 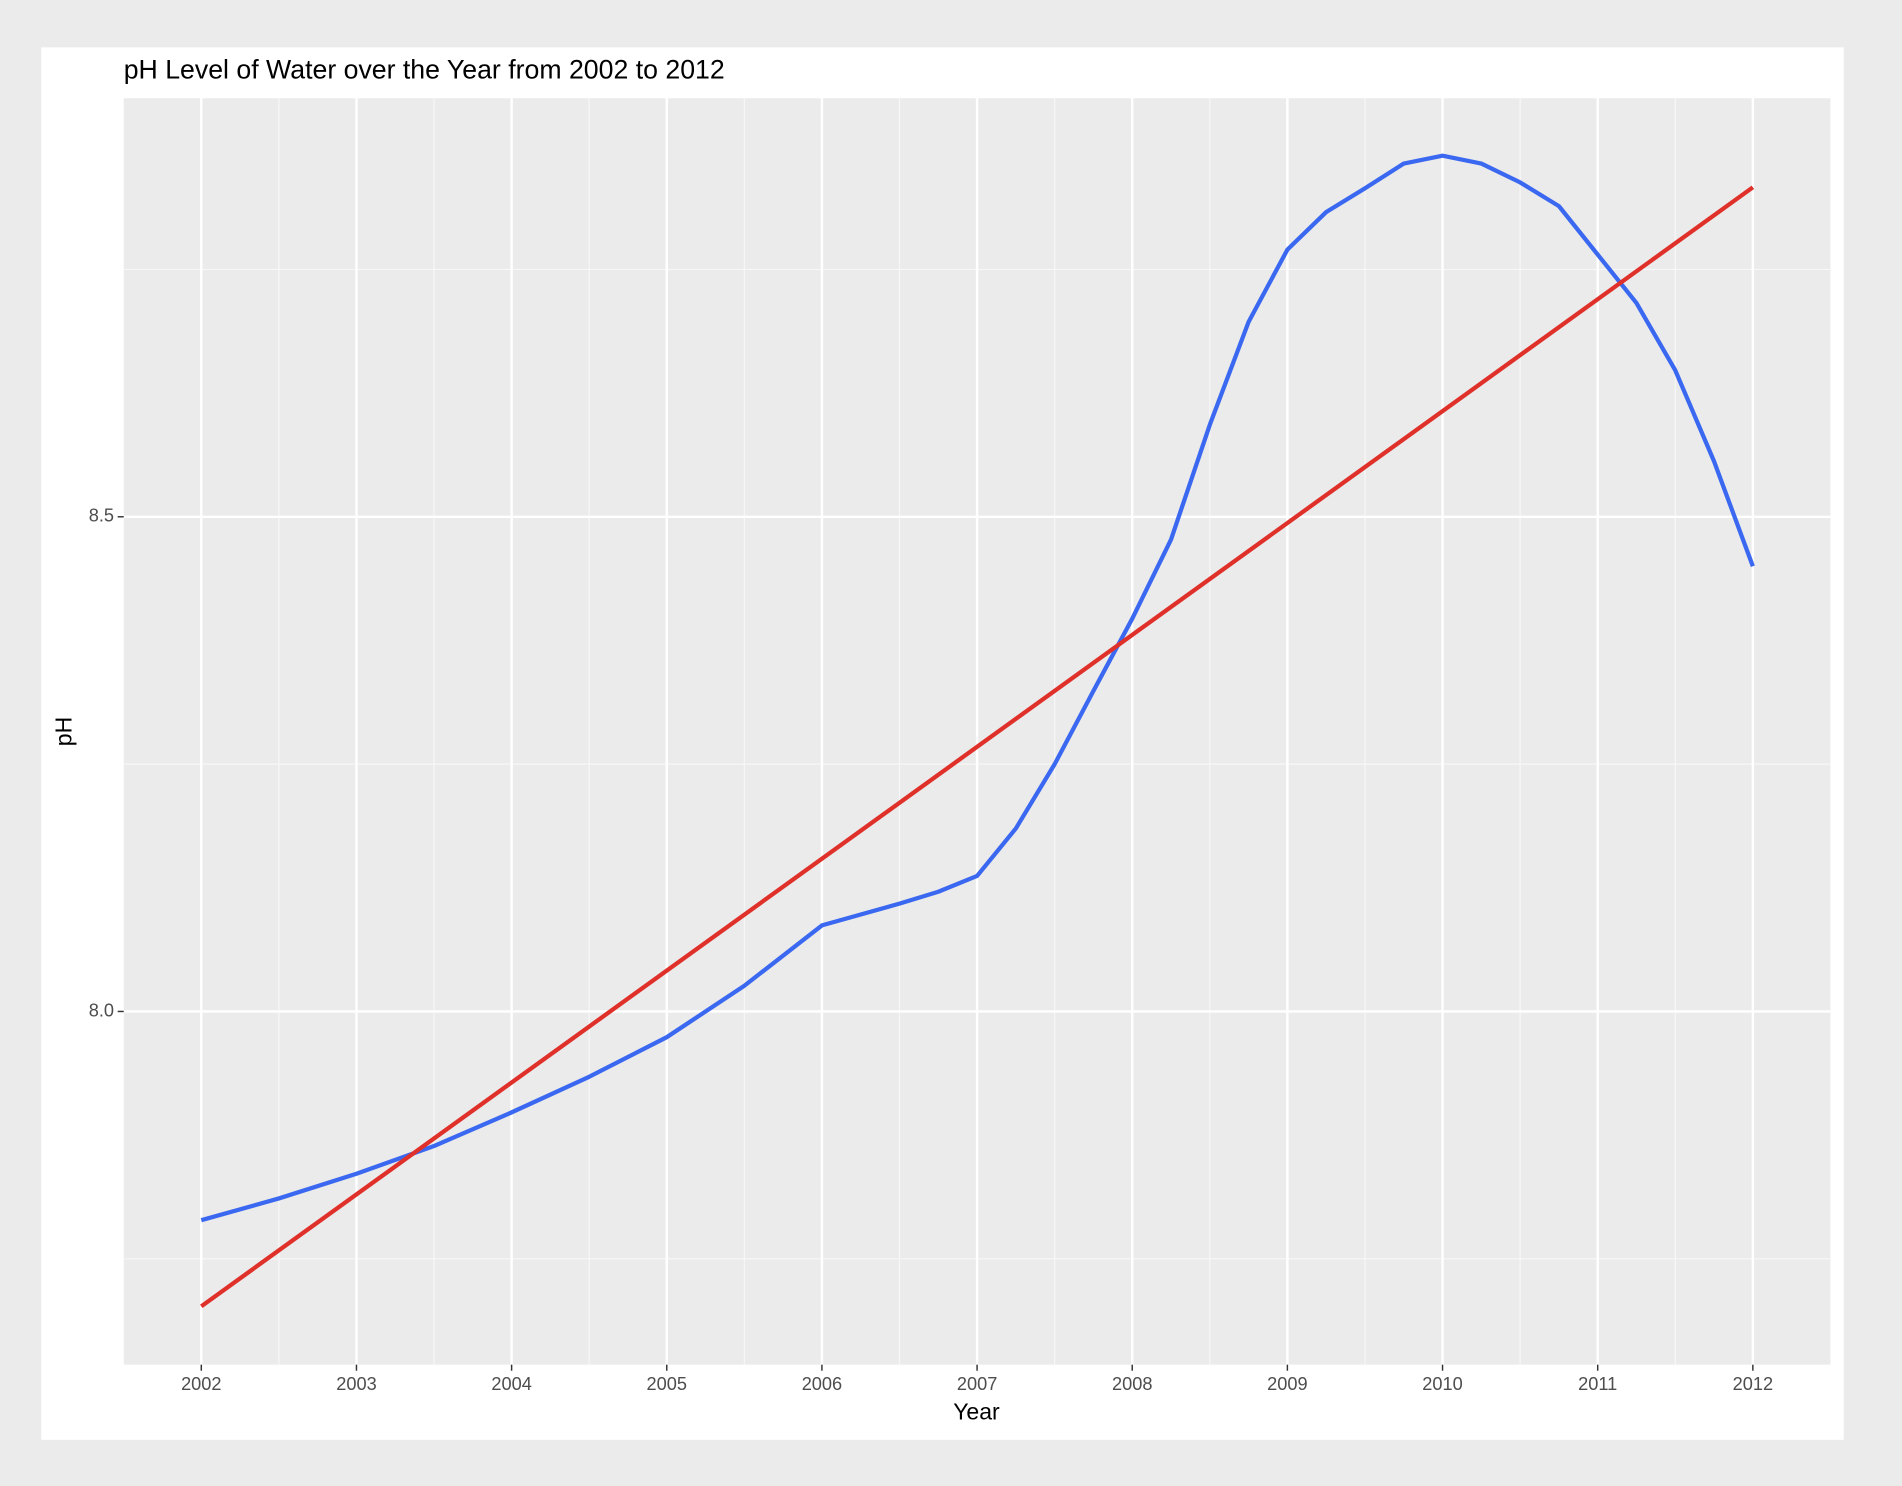 I want to click on x-tick-label: 2007, so click(x=977, y=1384).